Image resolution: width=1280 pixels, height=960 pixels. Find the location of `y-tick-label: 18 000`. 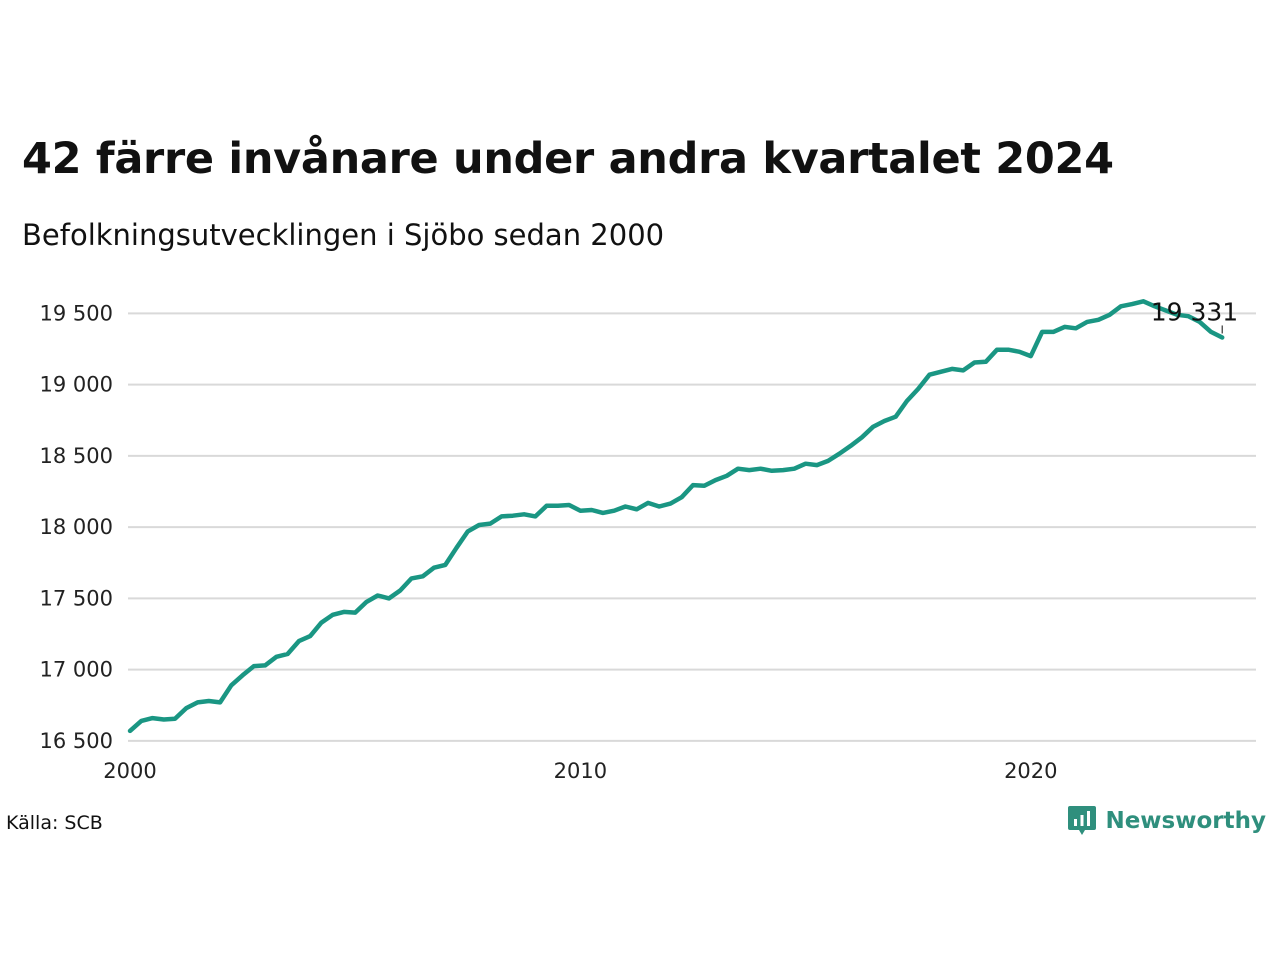

y-tick-label: 18 000 is located at coordinates (76, 527).